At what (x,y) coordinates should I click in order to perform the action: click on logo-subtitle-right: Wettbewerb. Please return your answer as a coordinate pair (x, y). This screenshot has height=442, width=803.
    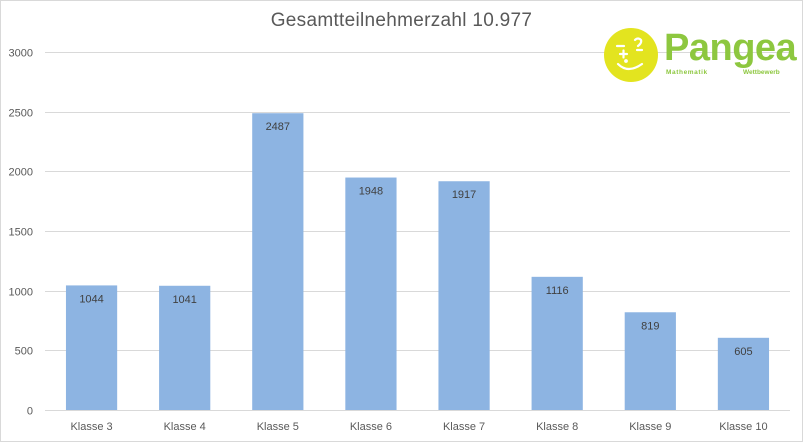
    Looking at the image, I should click on (761, 72).